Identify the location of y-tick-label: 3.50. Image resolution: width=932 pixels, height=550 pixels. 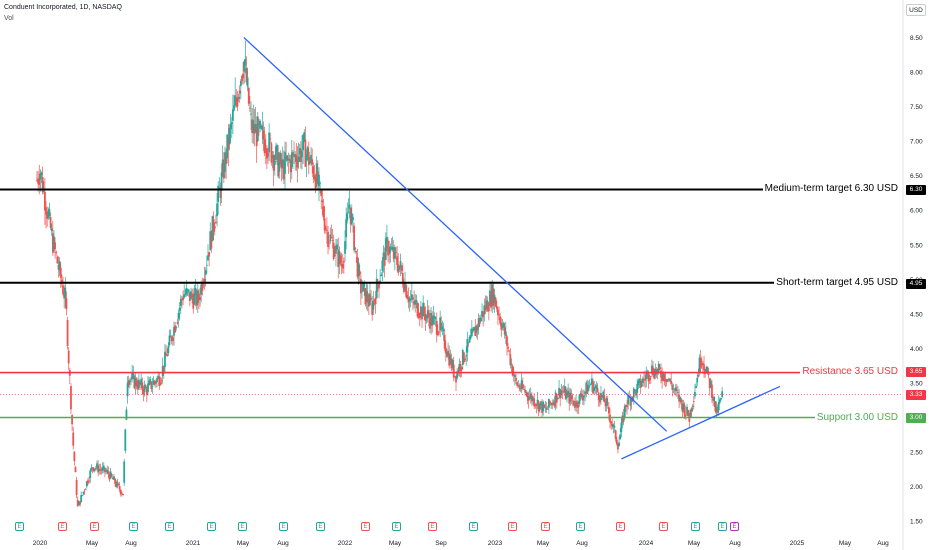
(916, 383).